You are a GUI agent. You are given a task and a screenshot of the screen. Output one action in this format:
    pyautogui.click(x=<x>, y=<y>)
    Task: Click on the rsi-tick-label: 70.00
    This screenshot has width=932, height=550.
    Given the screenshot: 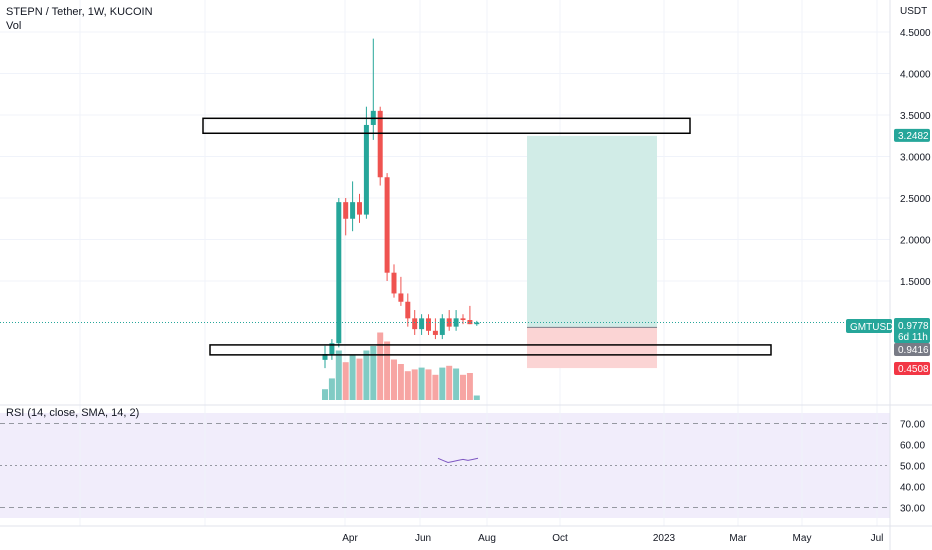 What is the action you would take?
    pyautogui.click(x=912, y=425)
    